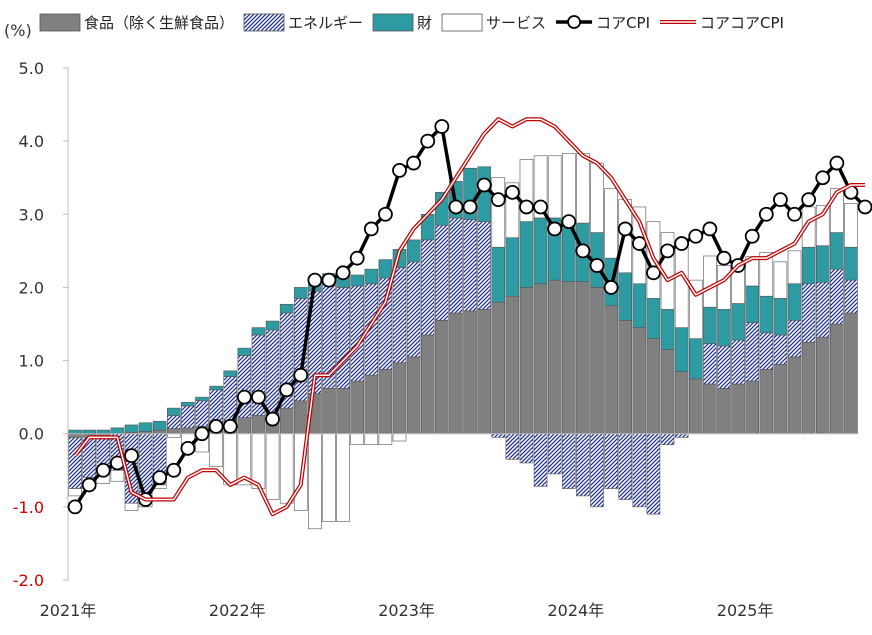 The height and width of the screenshot is (635, 872). What do you see at coordinates (18, 30) in the screenshot?
I see `y-axis-label: (%)` at bounding box center [18, 30].